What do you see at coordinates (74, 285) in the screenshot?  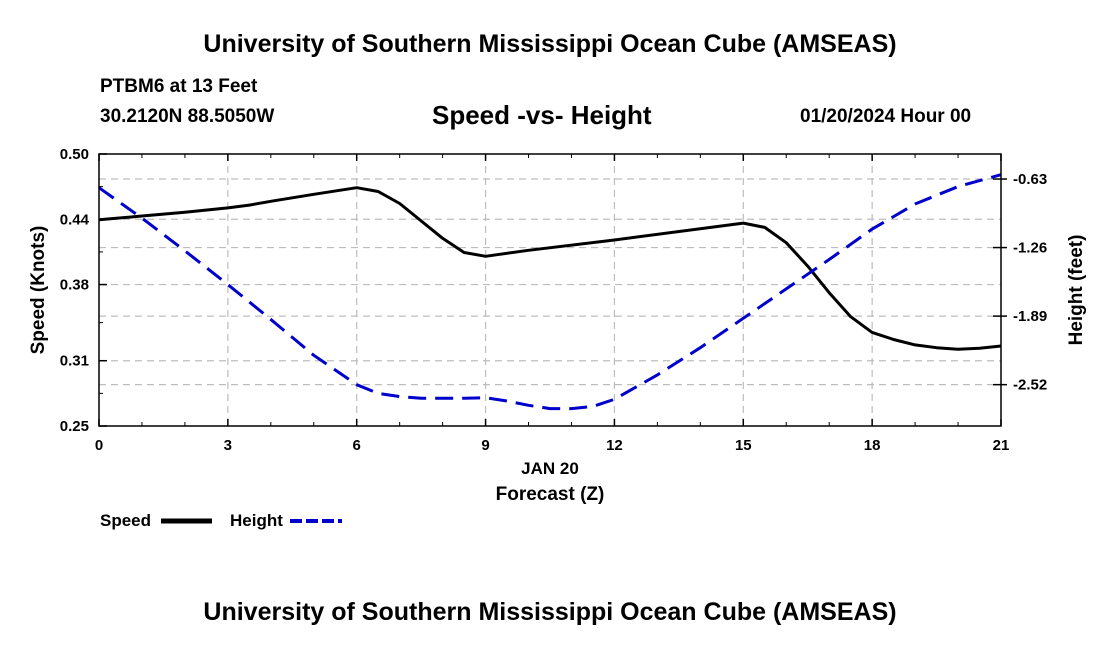 I see `y-left-tick-label: 0.38` at bounding box center [74, 285].